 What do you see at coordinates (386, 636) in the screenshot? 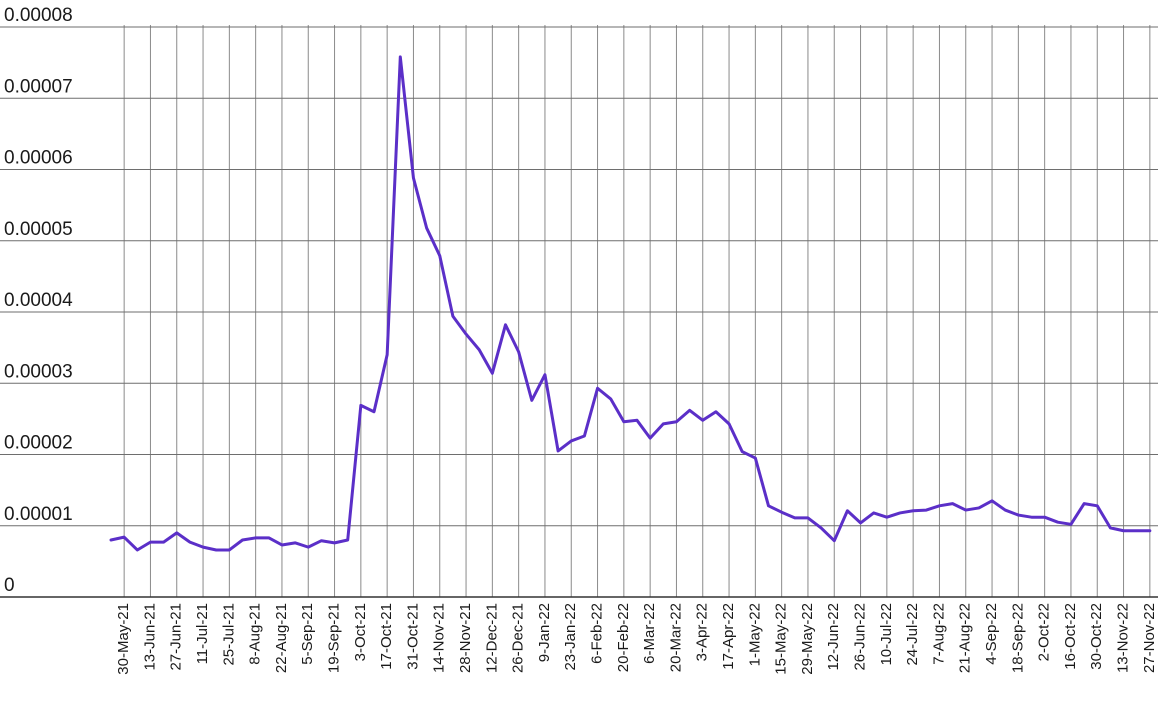
I see `x-tick-label: 17-Oct-21` at bounding box center [386, 636].